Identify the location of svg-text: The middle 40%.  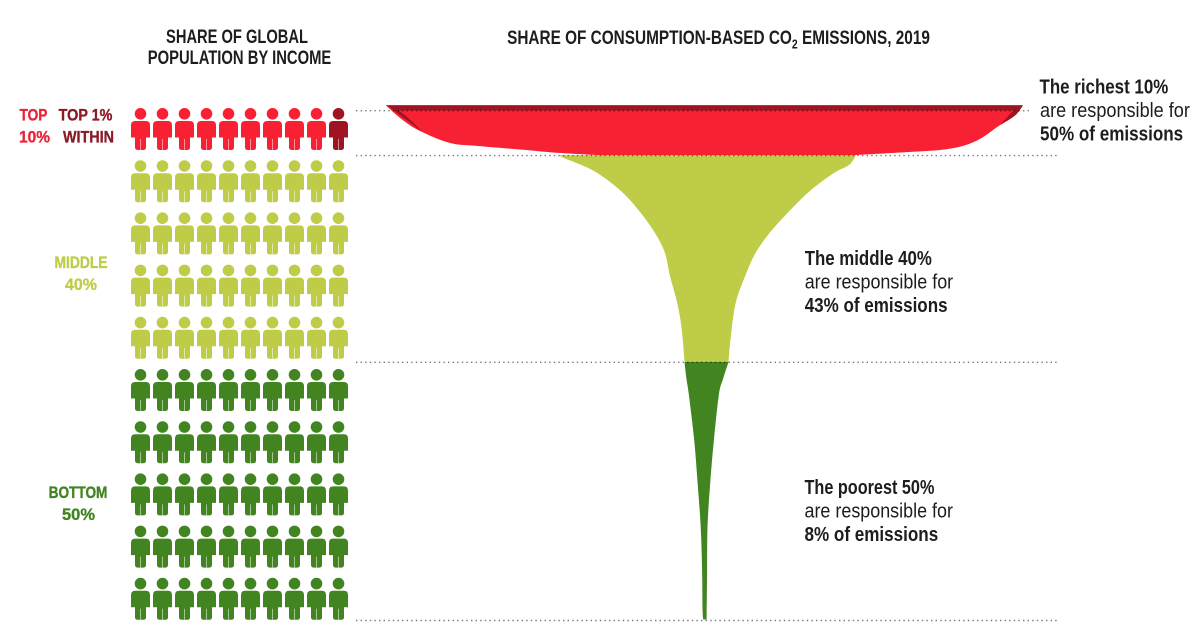
(868, 258).